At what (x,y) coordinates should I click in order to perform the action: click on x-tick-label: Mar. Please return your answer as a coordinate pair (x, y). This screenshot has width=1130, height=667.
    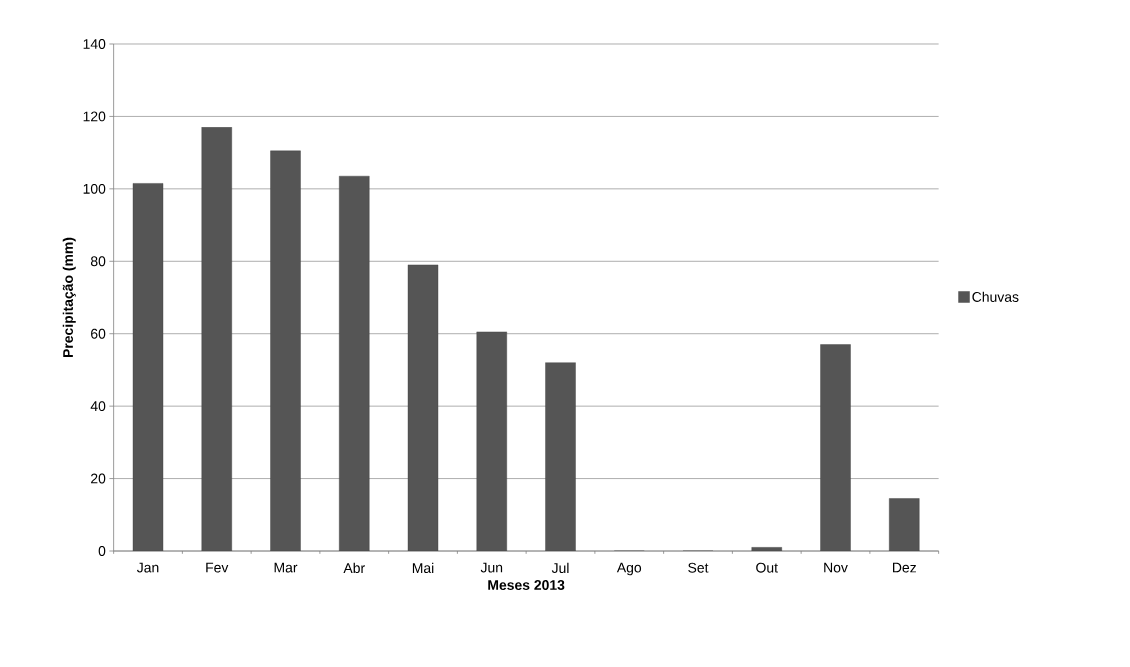
    Looking at the image, I should click on (286, 567).